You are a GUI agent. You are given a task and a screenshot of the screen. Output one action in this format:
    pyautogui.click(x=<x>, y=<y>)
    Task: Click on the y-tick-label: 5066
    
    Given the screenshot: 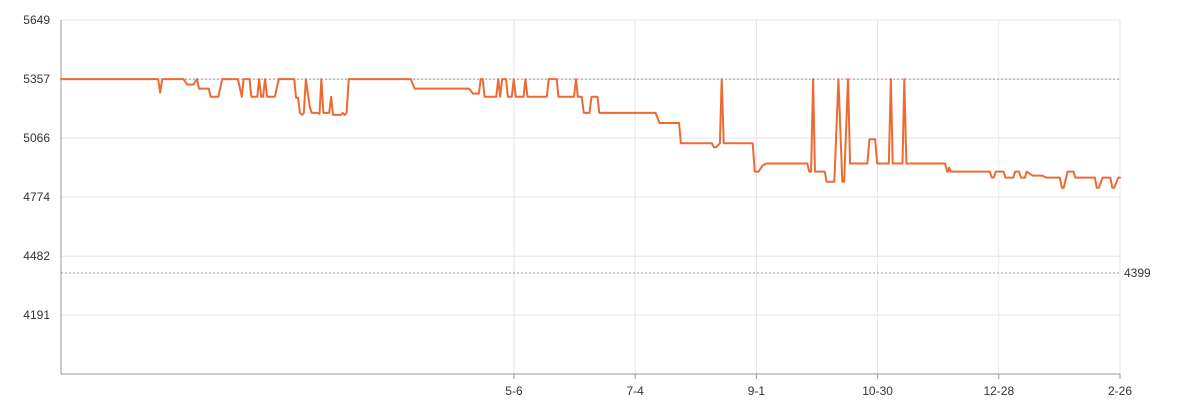 What is the action you would take?
    pyautogui.click(x=36, y=138)
    